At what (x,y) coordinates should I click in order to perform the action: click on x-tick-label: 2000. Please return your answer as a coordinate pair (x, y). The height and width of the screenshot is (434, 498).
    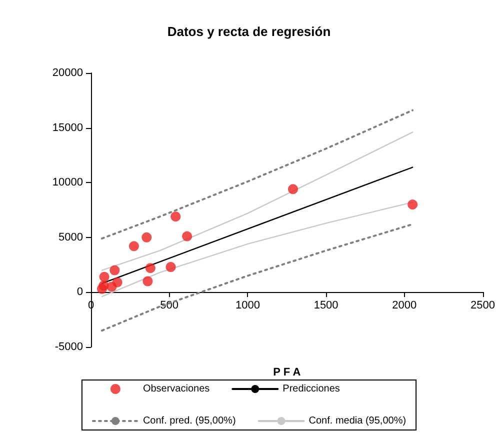
    Looking at the image, I should click on (404, 306).